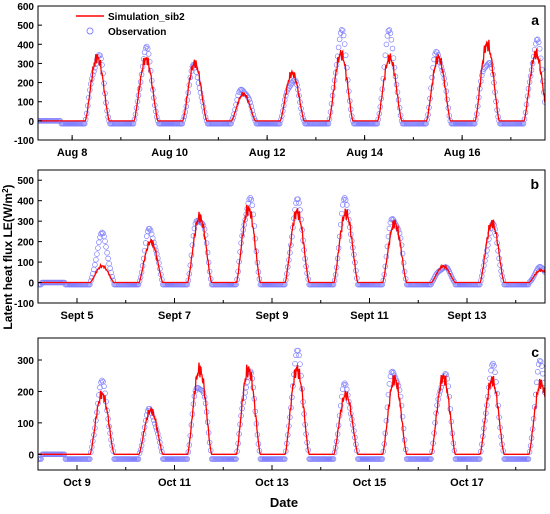 The image size is (550, 514). What do you see at coordinates (25, 7) in the screenshot?
I see `y-tick-label: 600` at bounding box center [25, 7].